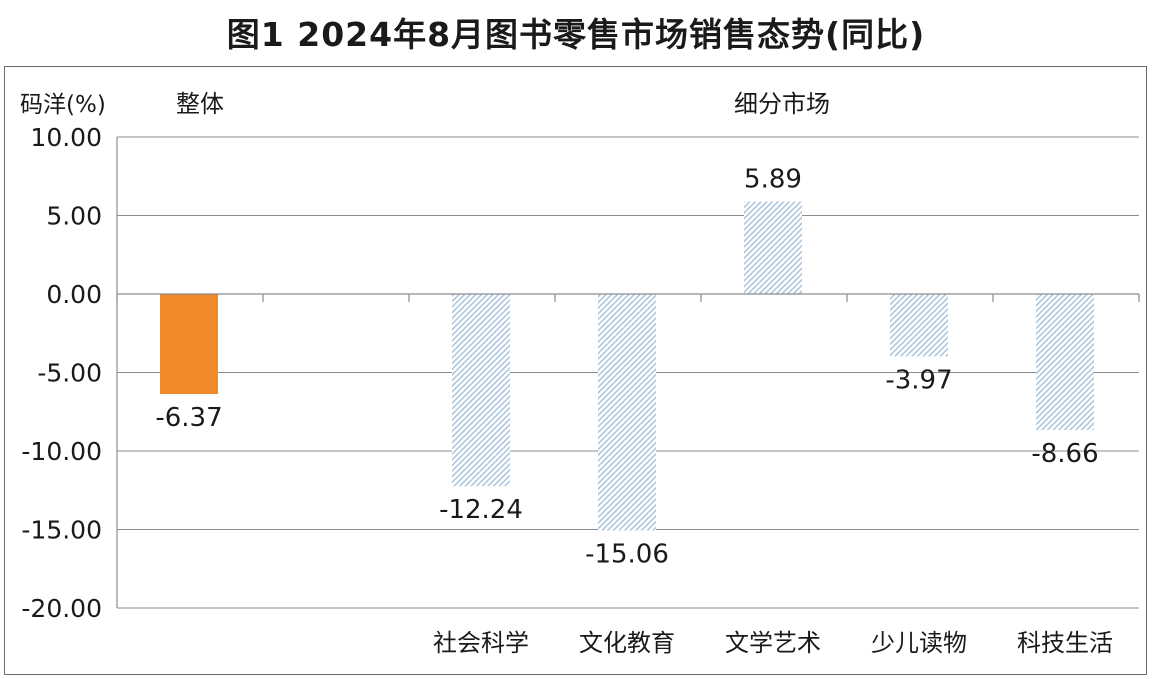 The width and height of the screenshot is (1152, 679). Describe the element at coordinates (481, 510) in the screenshot. I see `data-label: -12.24` at that location.